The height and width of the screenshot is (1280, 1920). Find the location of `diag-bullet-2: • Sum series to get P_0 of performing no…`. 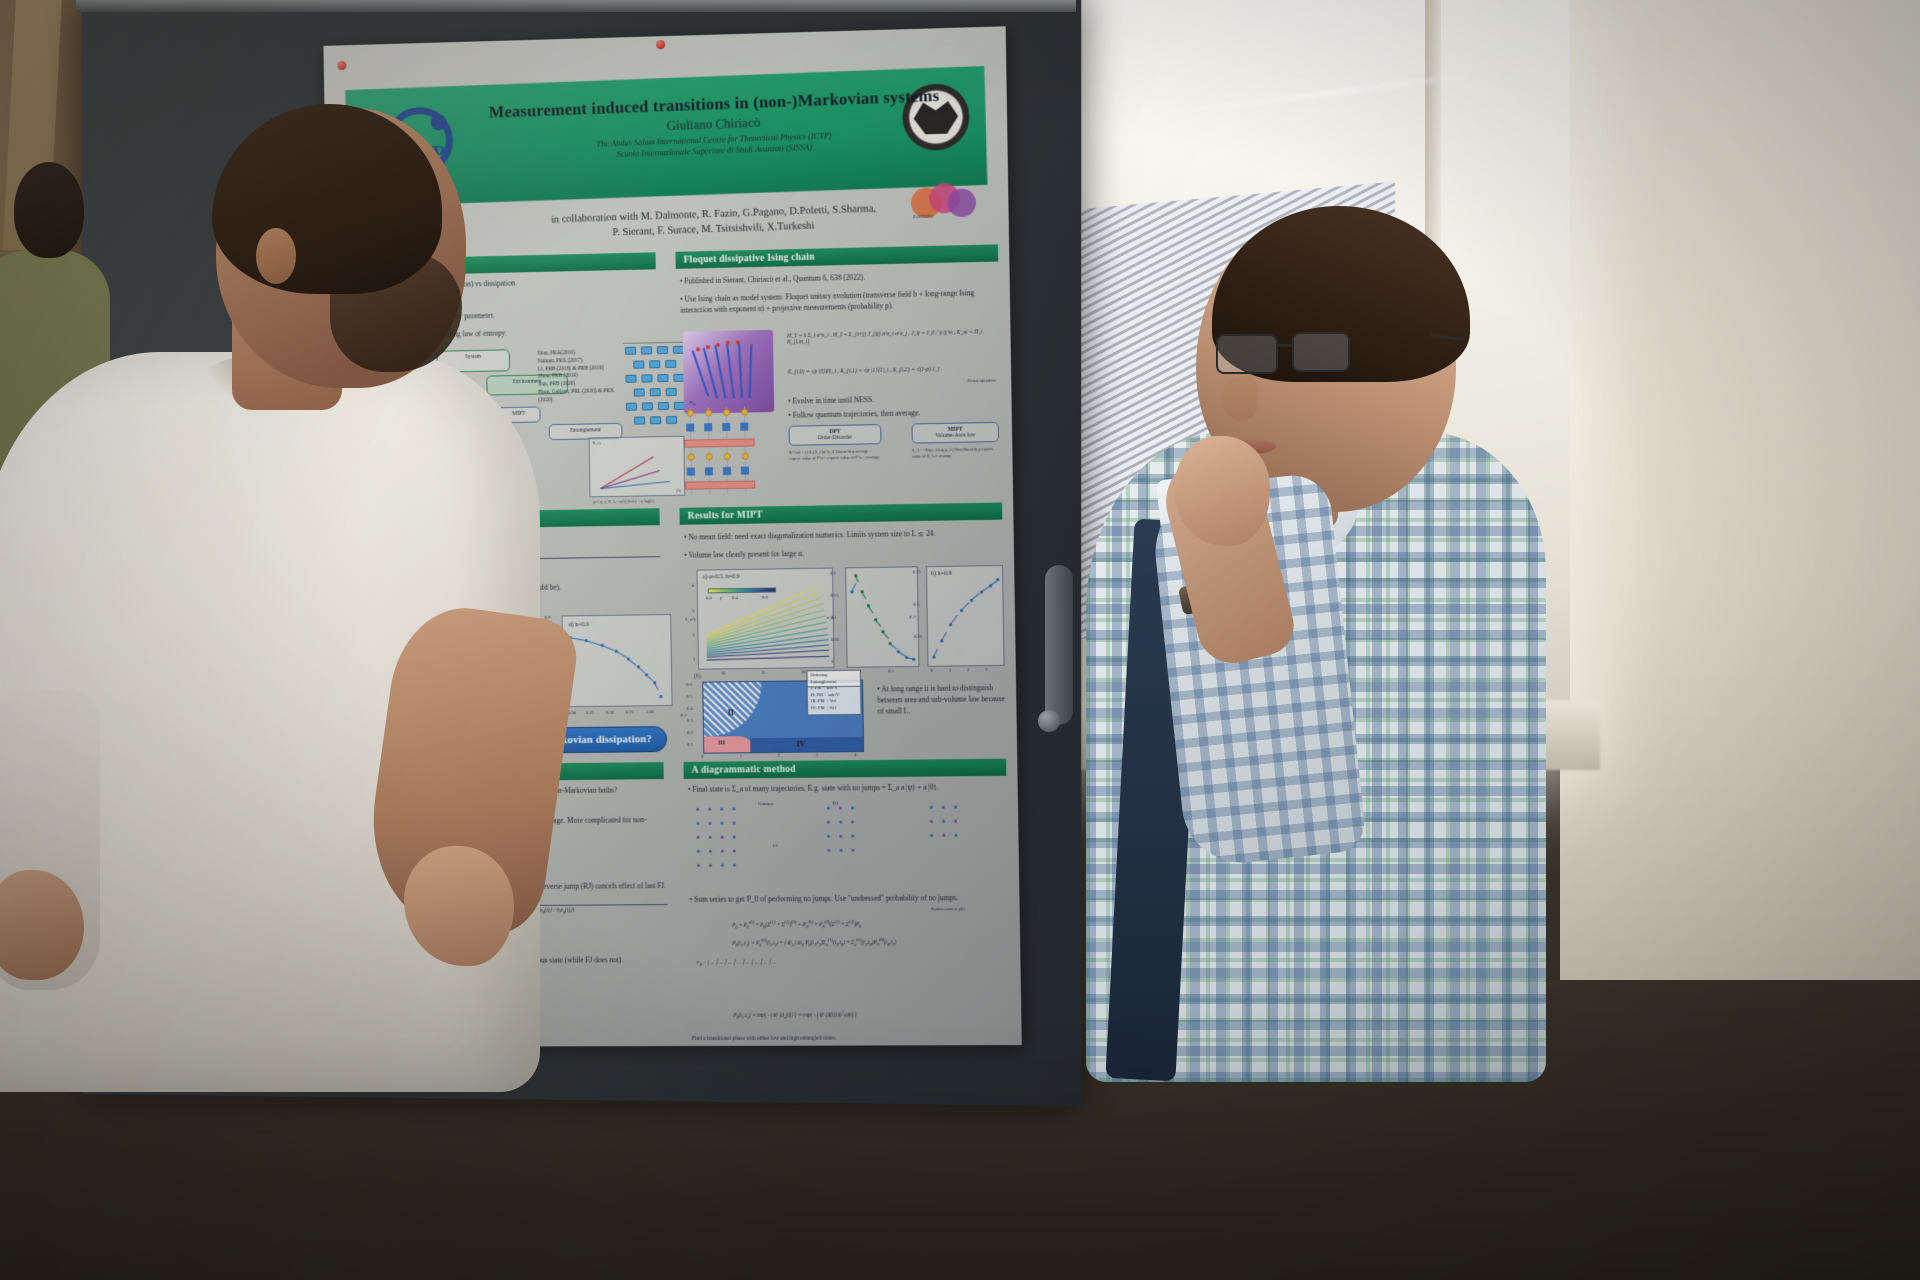

diag-bullet-2: • Sum series to get P_0 of performing no… is located at coordinates (824, 898).